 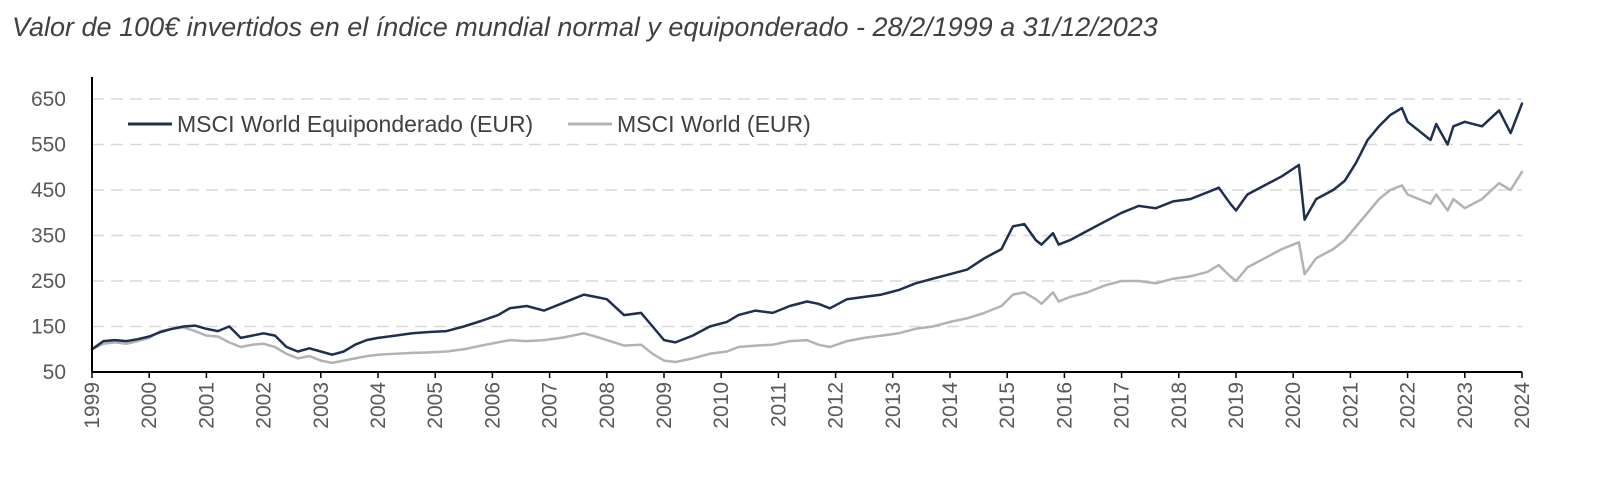 I want to click on y-tick-label: 50, so click(x=54, y=372).